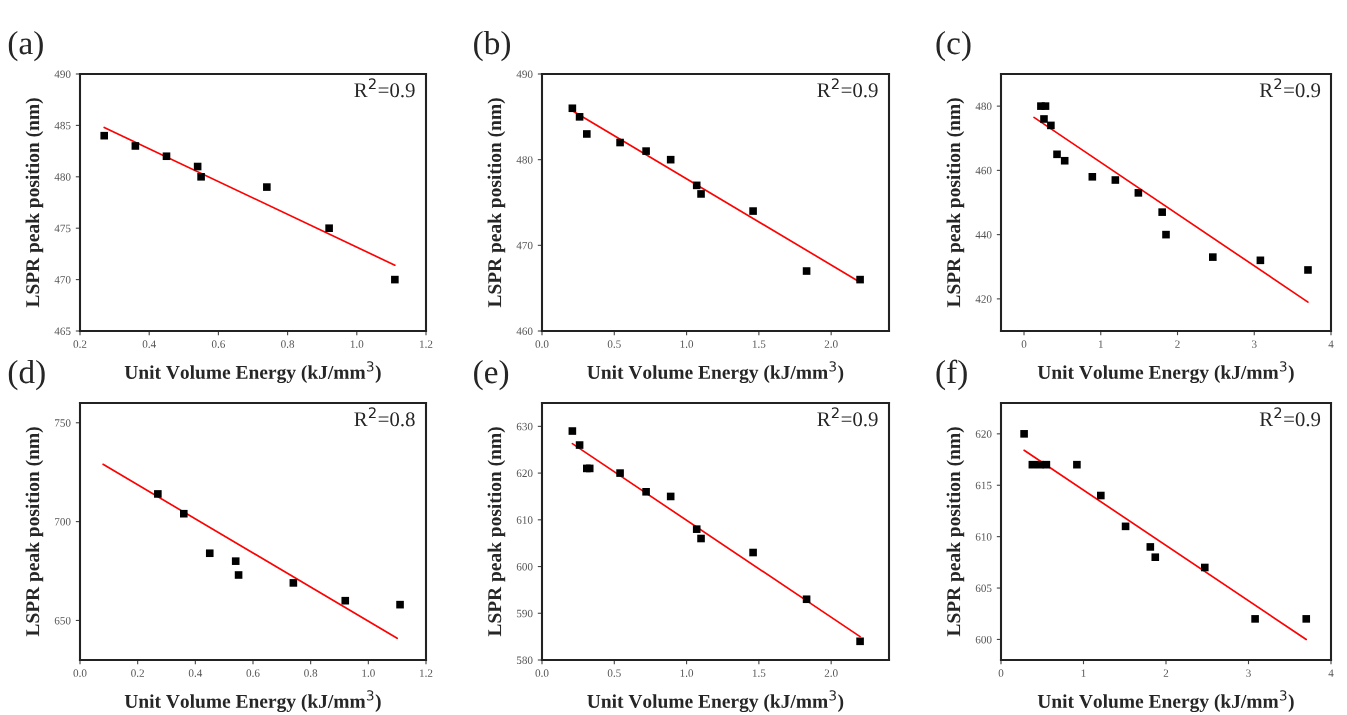 The height and width of the screenshot is (715, 1347). I want to click on annotation: R$^{2}$=0.8, so click(384, 417).